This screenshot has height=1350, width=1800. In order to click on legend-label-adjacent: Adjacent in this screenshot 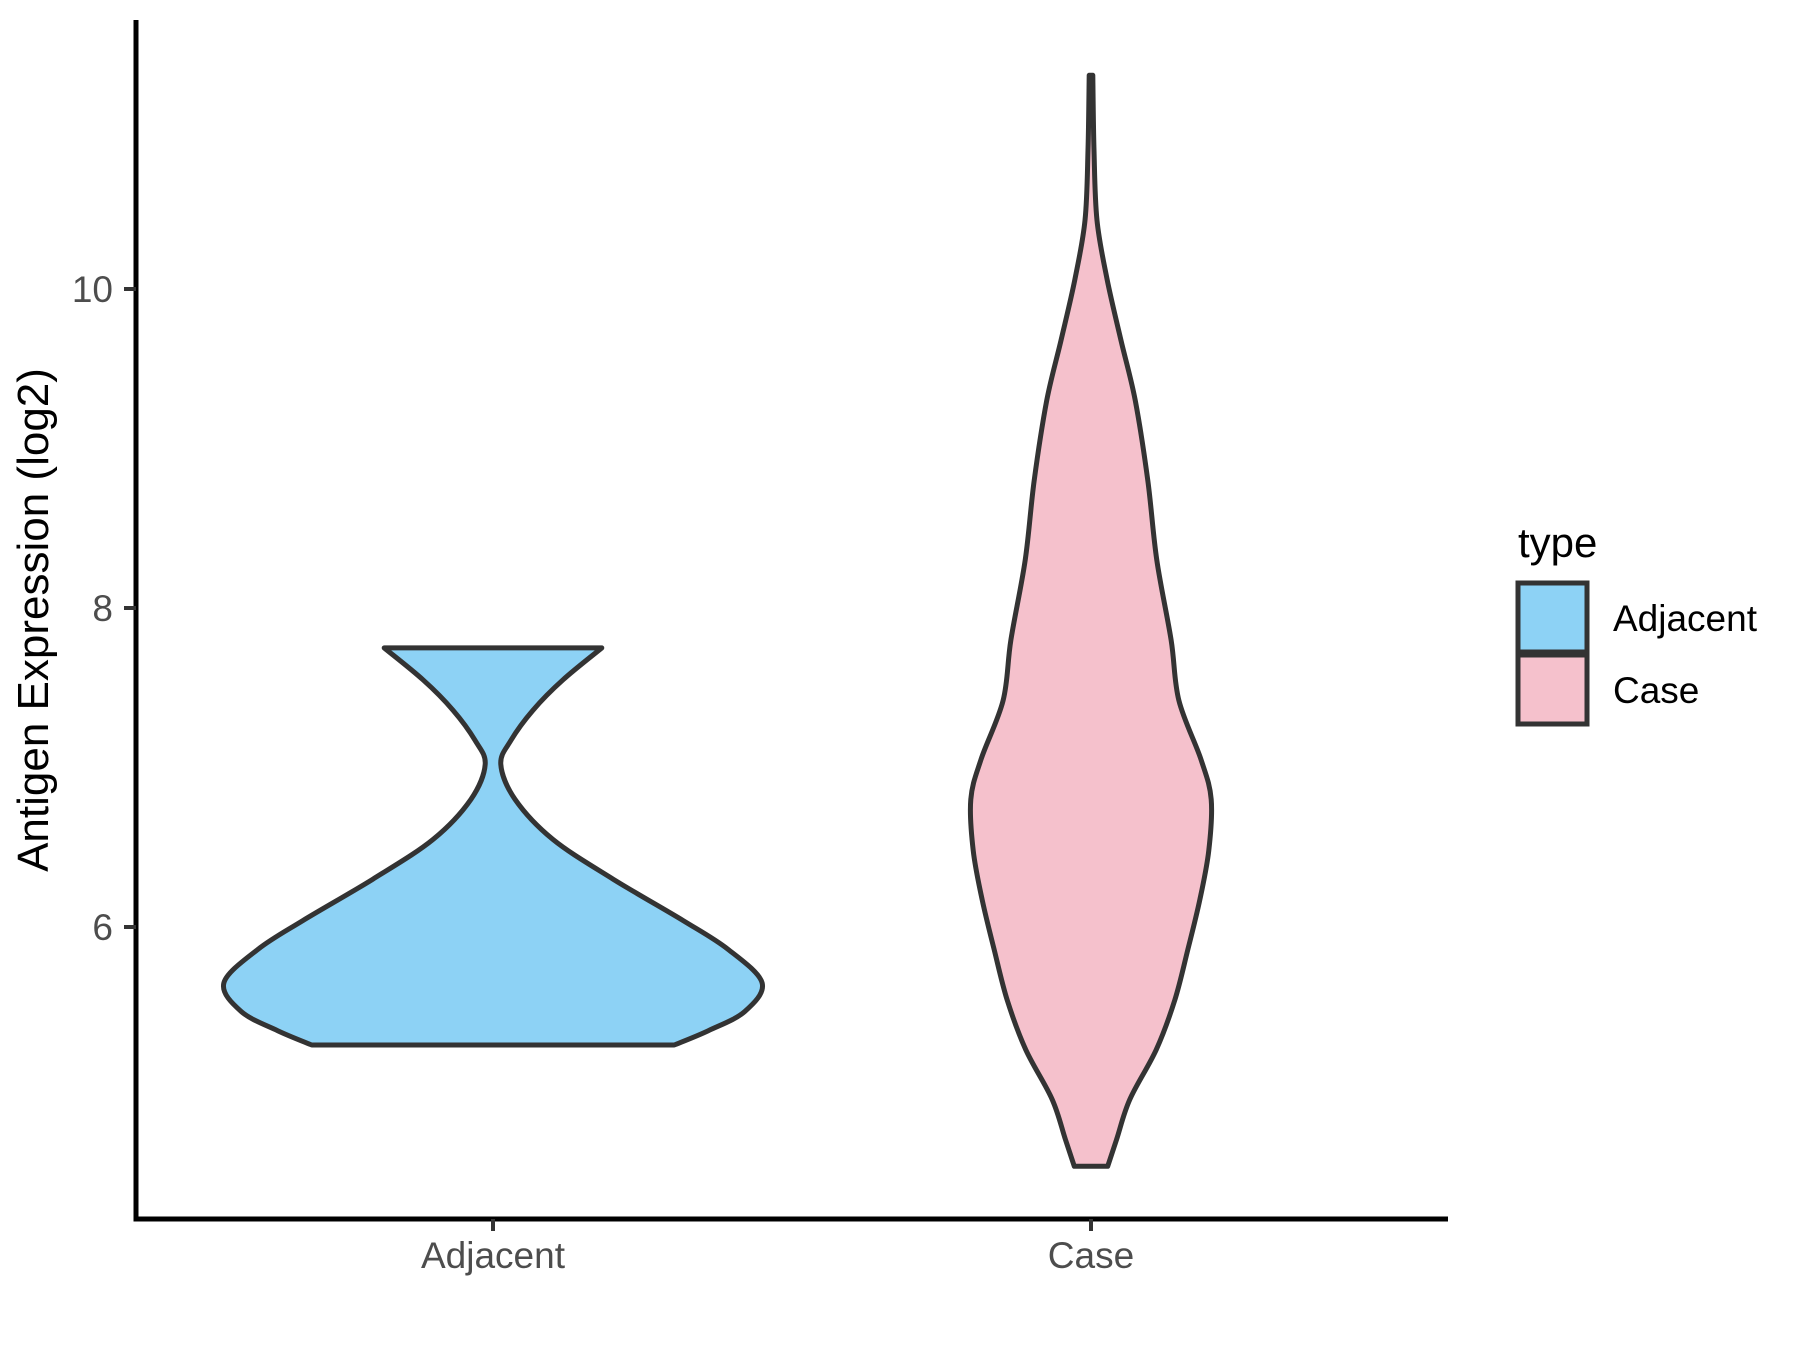, I will do `click(1685, 618)`.